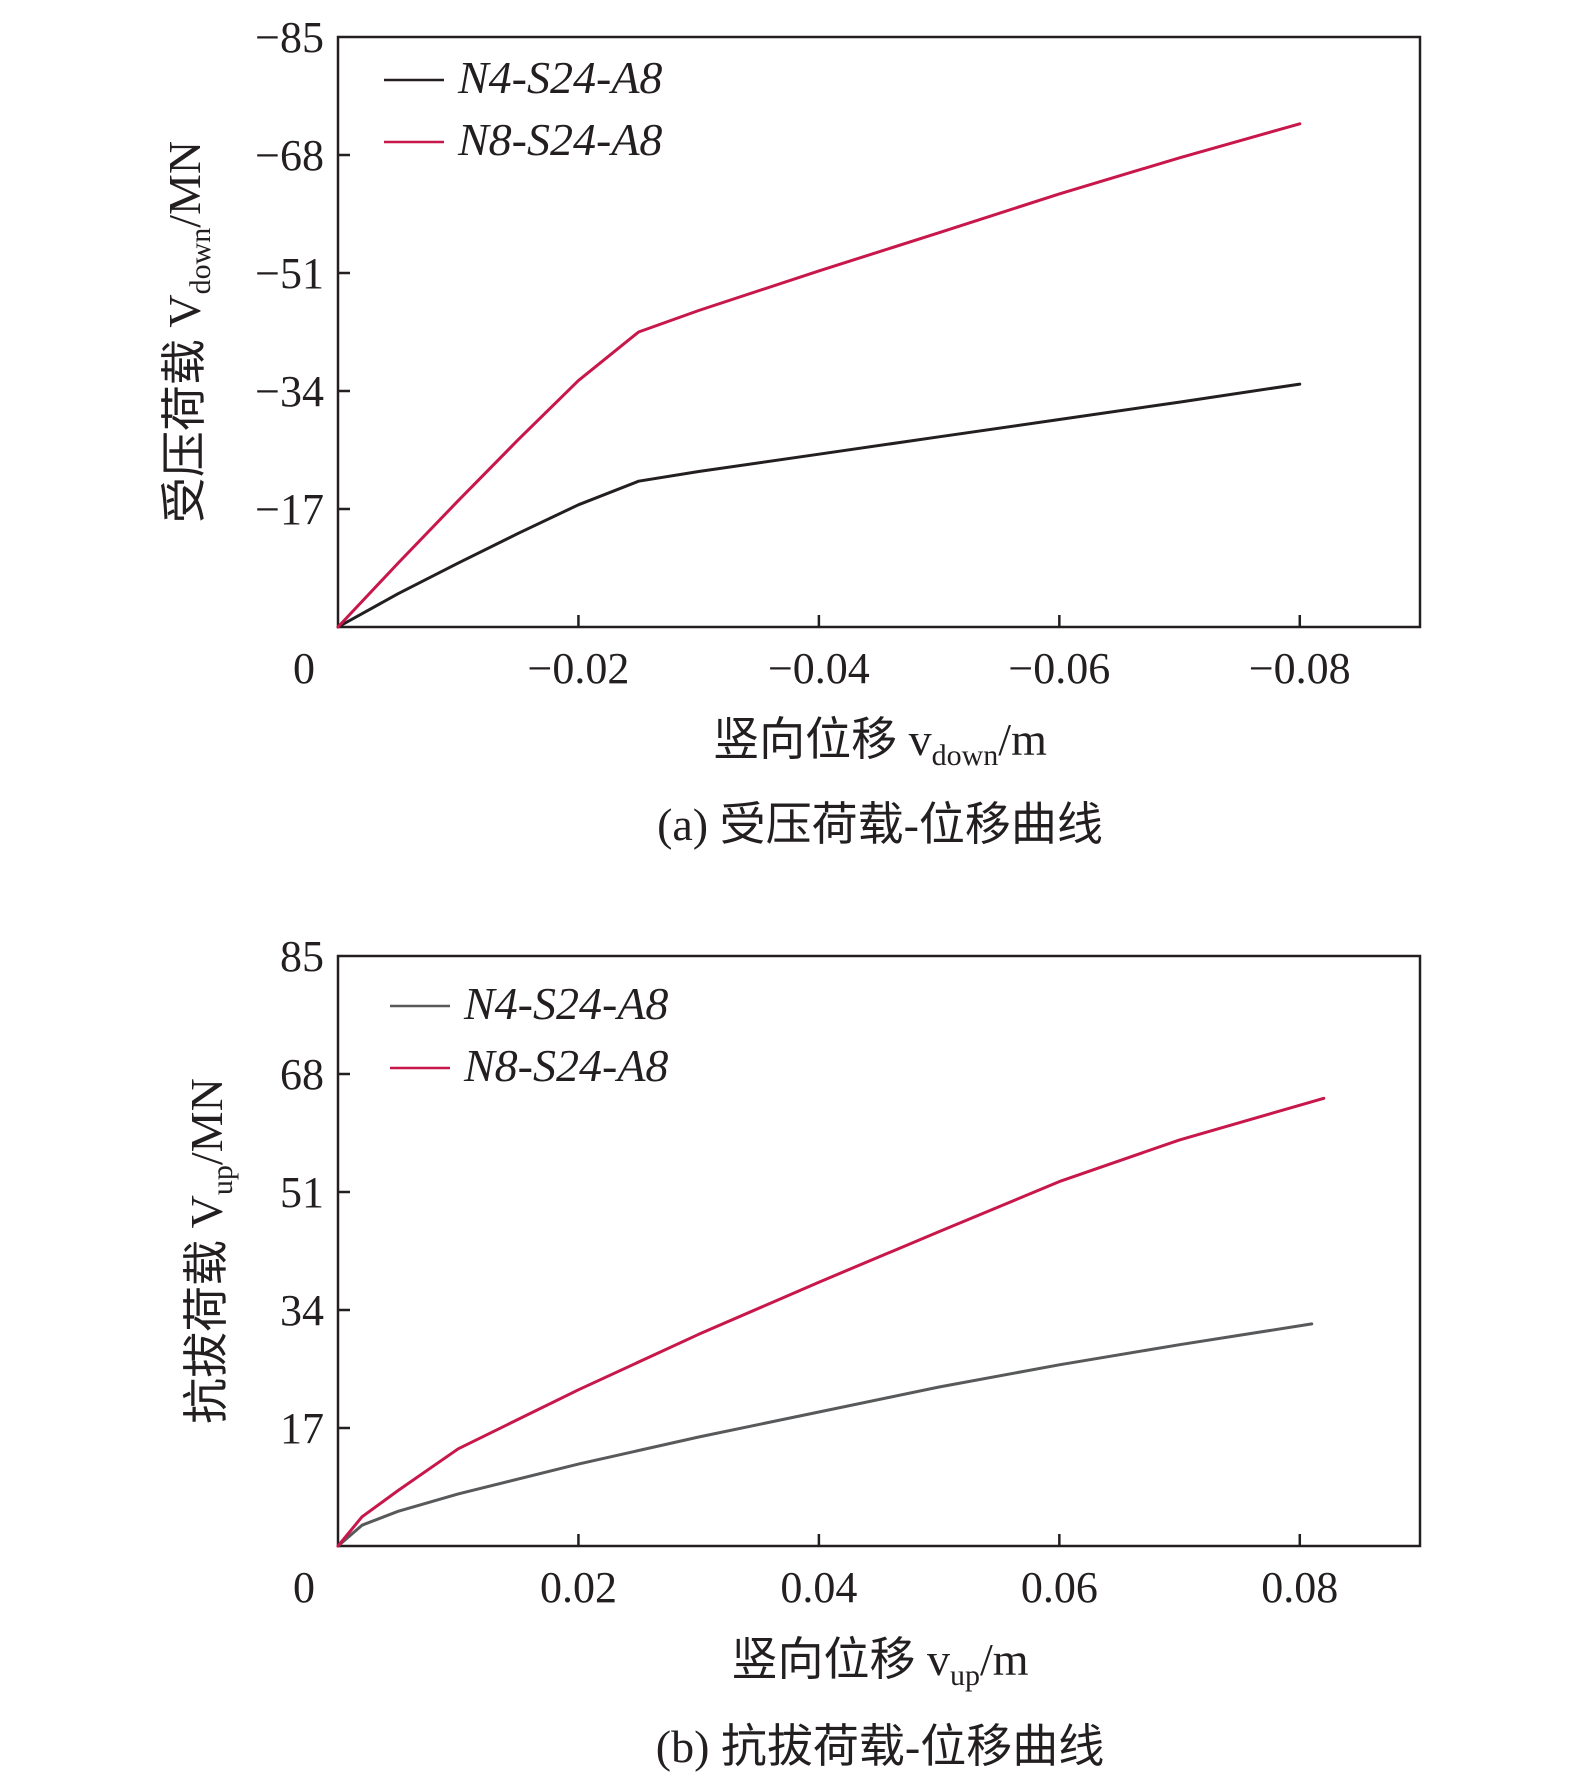 The width and height of the screenshot is (1575, 1791). What do you see at coordinates (1059, 668) in the screenshot?
I see `x-tick-label-a-3: −0.06` at bounding box center [1059, 668].